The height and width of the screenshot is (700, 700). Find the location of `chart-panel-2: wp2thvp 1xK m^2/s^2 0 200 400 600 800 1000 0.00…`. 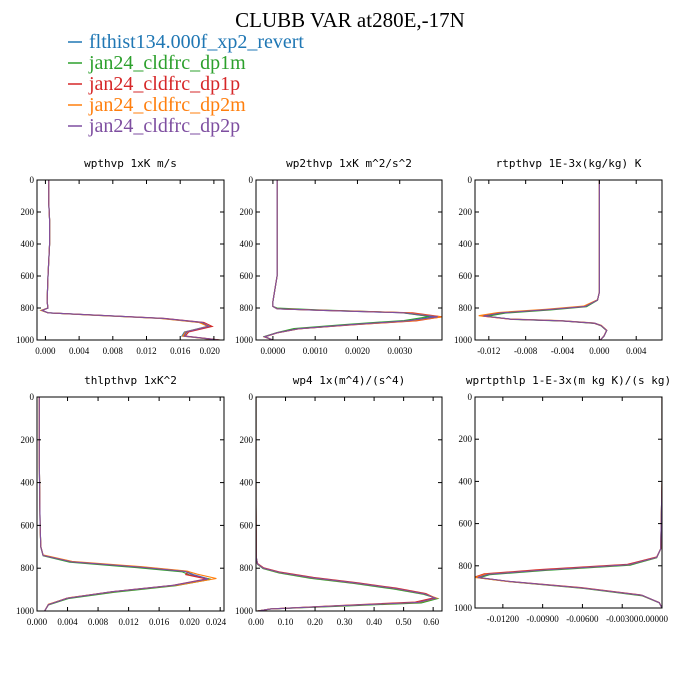

chart-panel-2: wp2thvp 1xK m^2/s^2 0 200 400 600 800 1000 0.00… is located at coordinates (339, 256).